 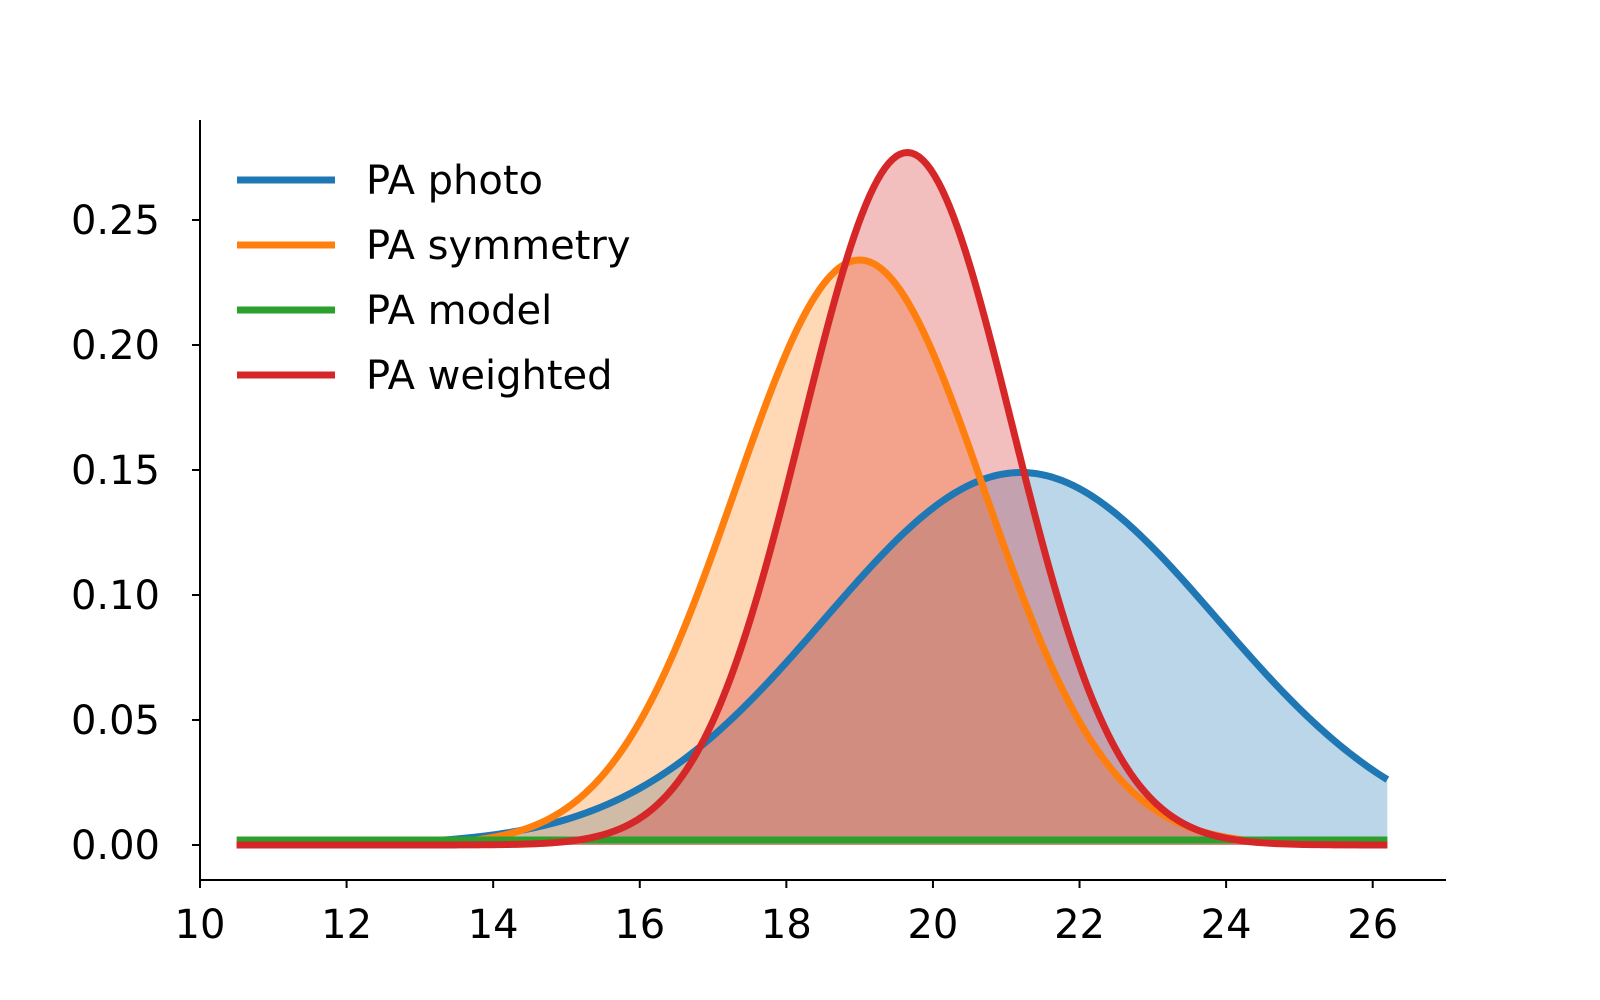 I want to click on x-tick-label: 18, so click(x=786, y=925).